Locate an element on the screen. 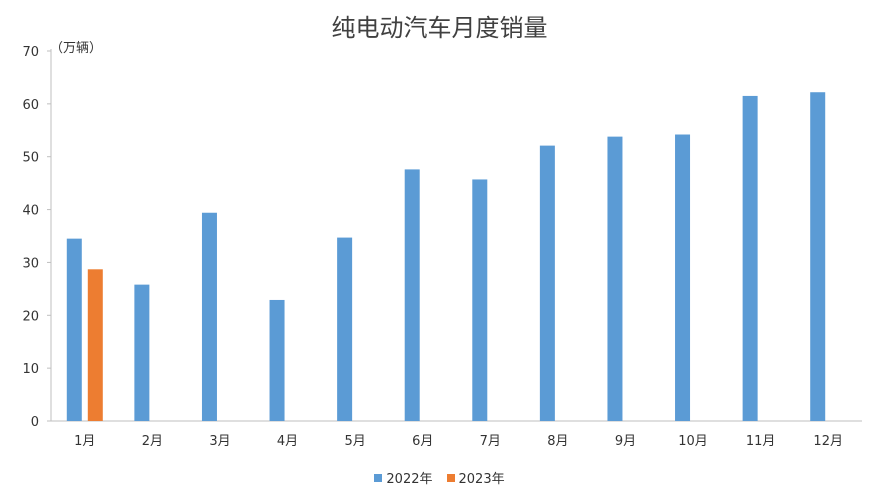 Image resolution: width=879 pixels, height=494 pixels. x-category-label: 11月 is located at coordinates (761, 441).